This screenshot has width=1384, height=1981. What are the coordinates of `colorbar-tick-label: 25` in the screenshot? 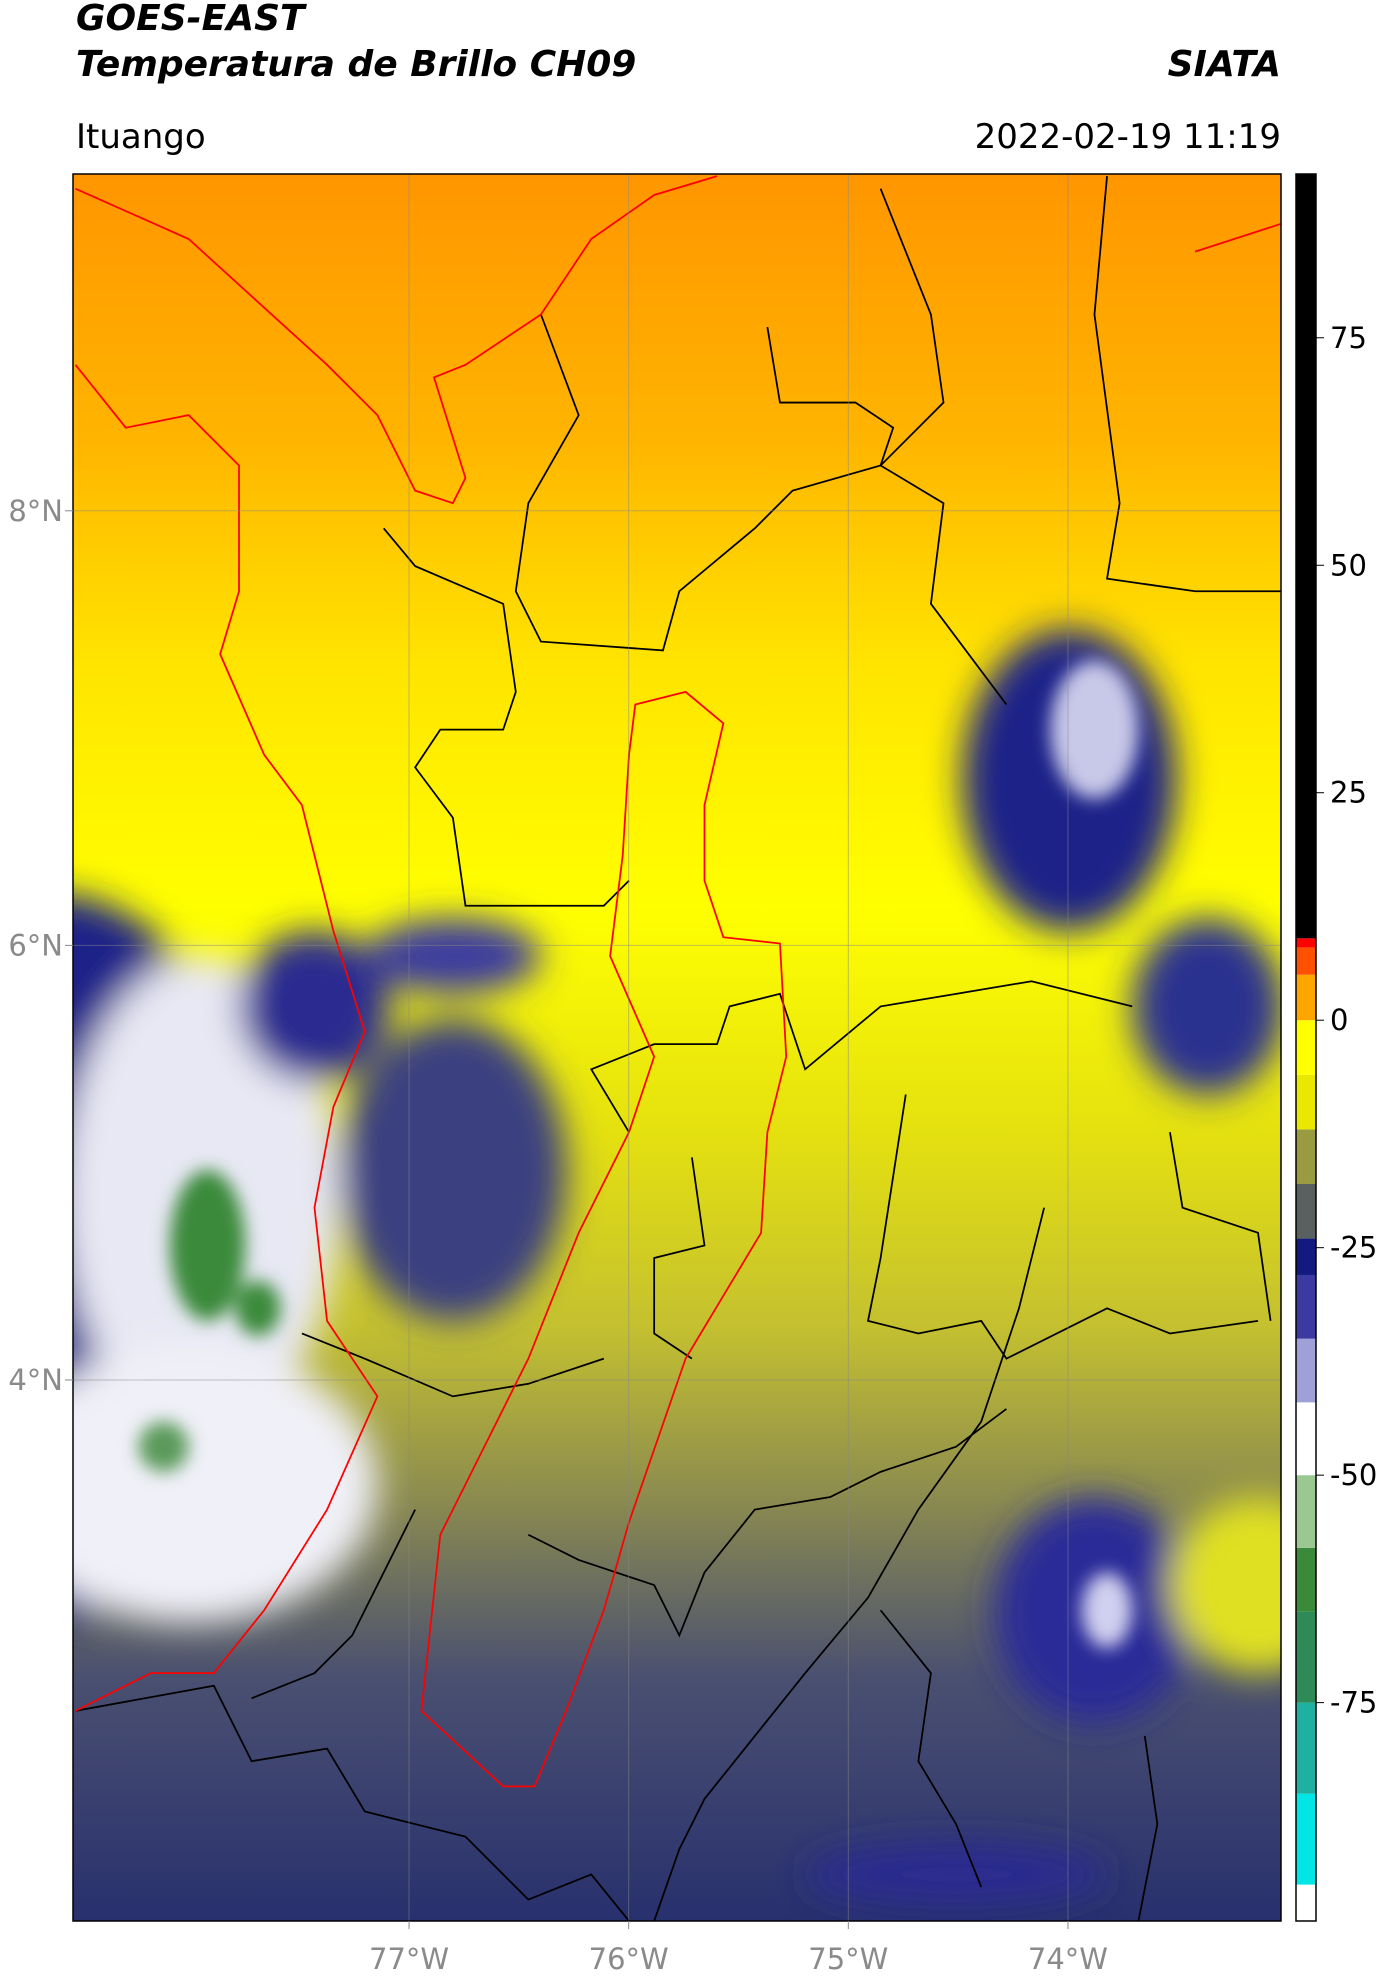 It's located at (1348, 793).